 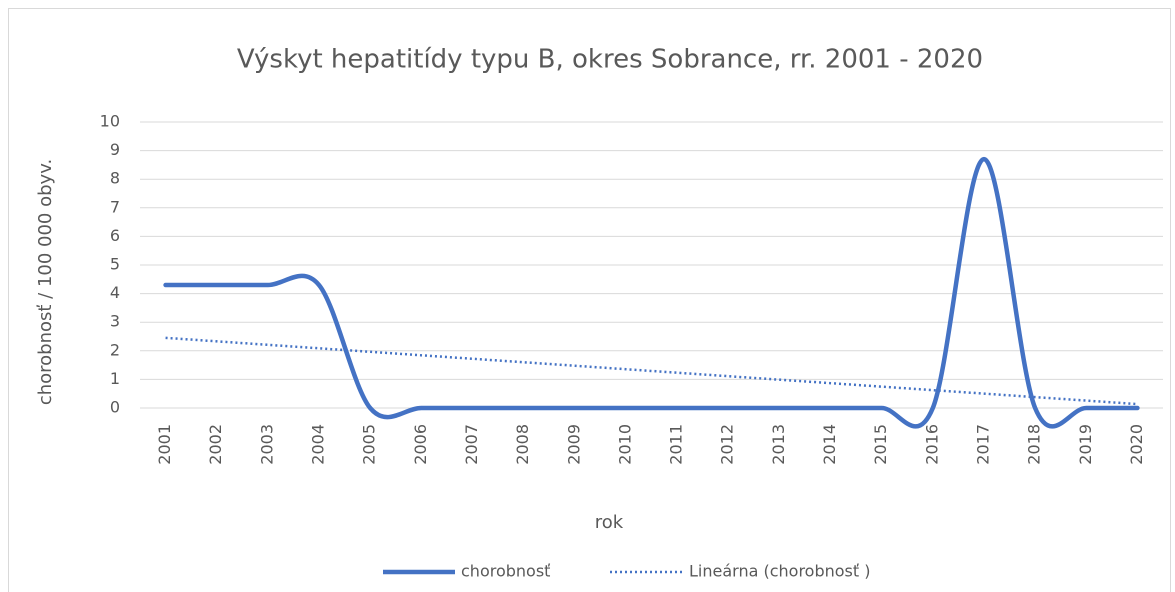 What do you see at coordinates (778, 444) in the screenshot?
I see `x-tick-label: 2013` at bounding box center [778, 444].